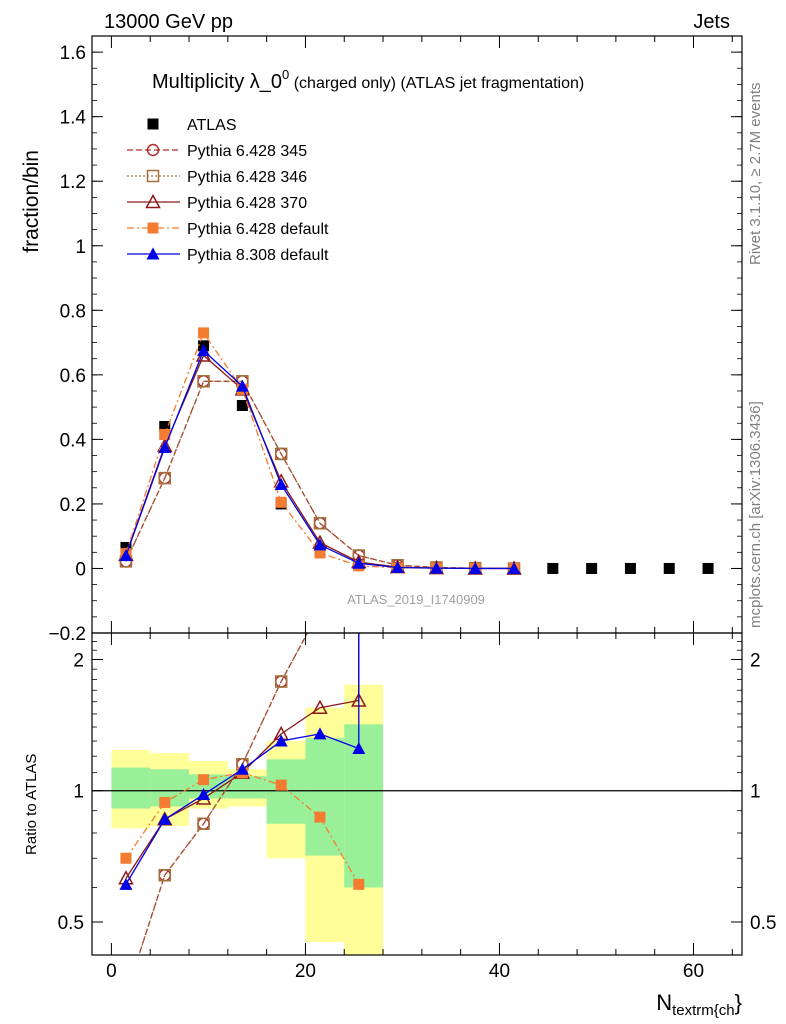  What do you see at coordinates (703, 1010) in the screenshot?
I see `x-axis-title-sub: textrm{ch` at bounding box center [703, 1010].